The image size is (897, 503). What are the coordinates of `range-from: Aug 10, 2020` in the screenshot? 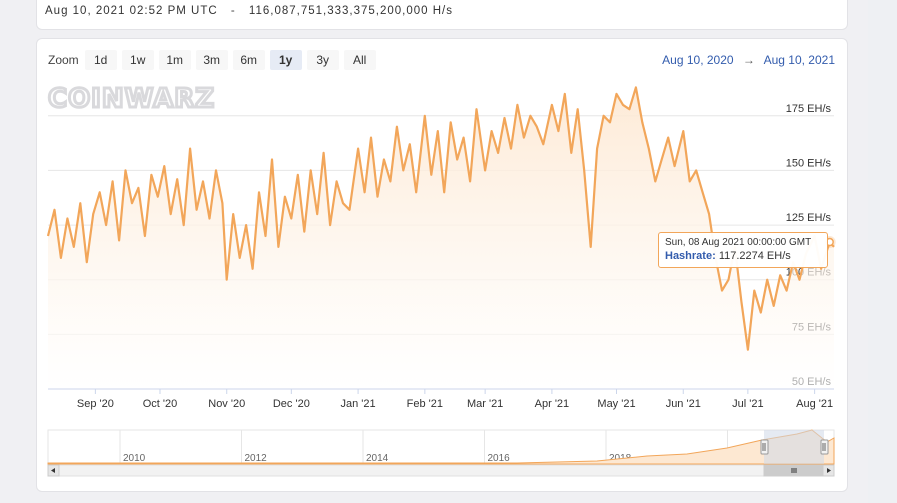 It's located at (698, 60).